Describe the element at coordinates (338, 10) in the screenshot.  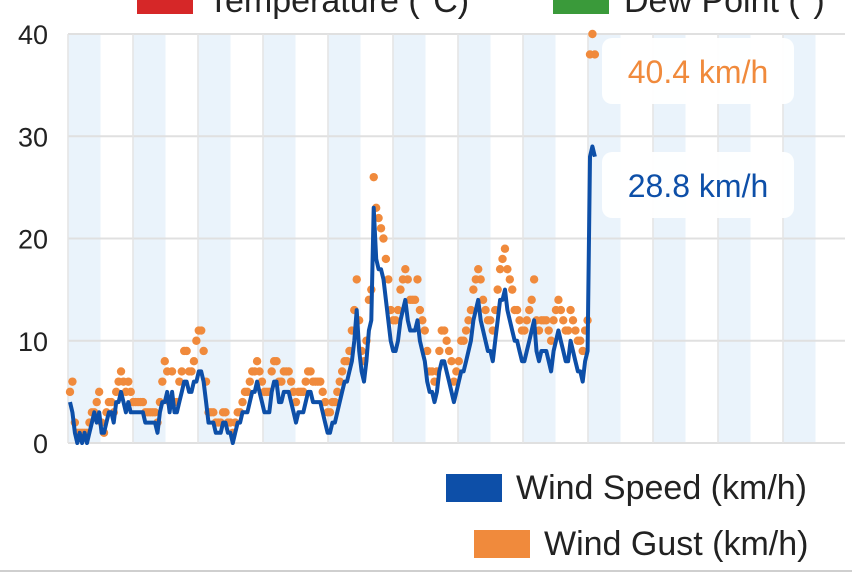
I see `temperature-legend-label: Temperature (°C)` at that location.